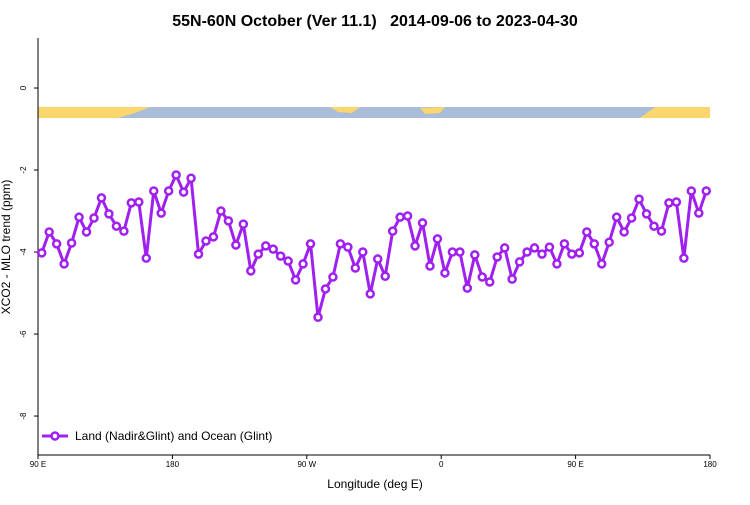  Describe the element at coordinates (374, 484) in the screenshot. I see `x-axis-label: Longitude (deg E)` at that location.